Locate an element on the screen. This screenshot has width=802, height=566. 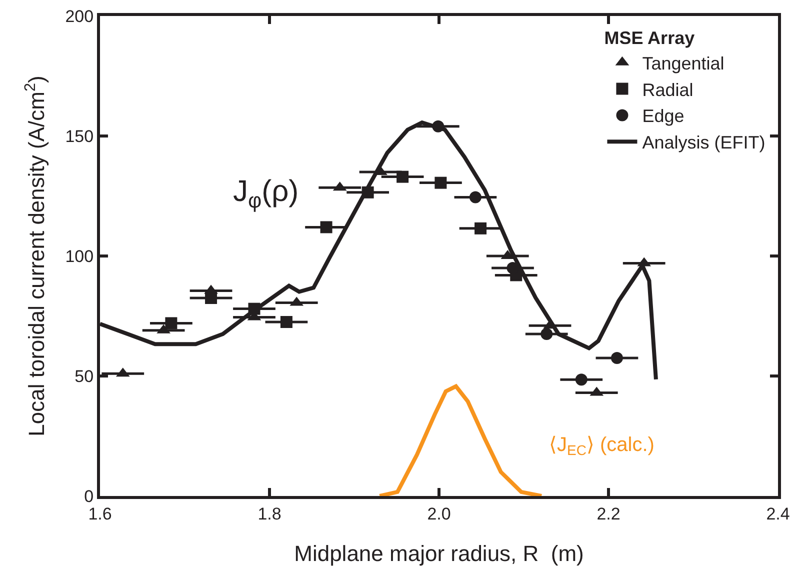
line-series is located at coordinates (461, 440).